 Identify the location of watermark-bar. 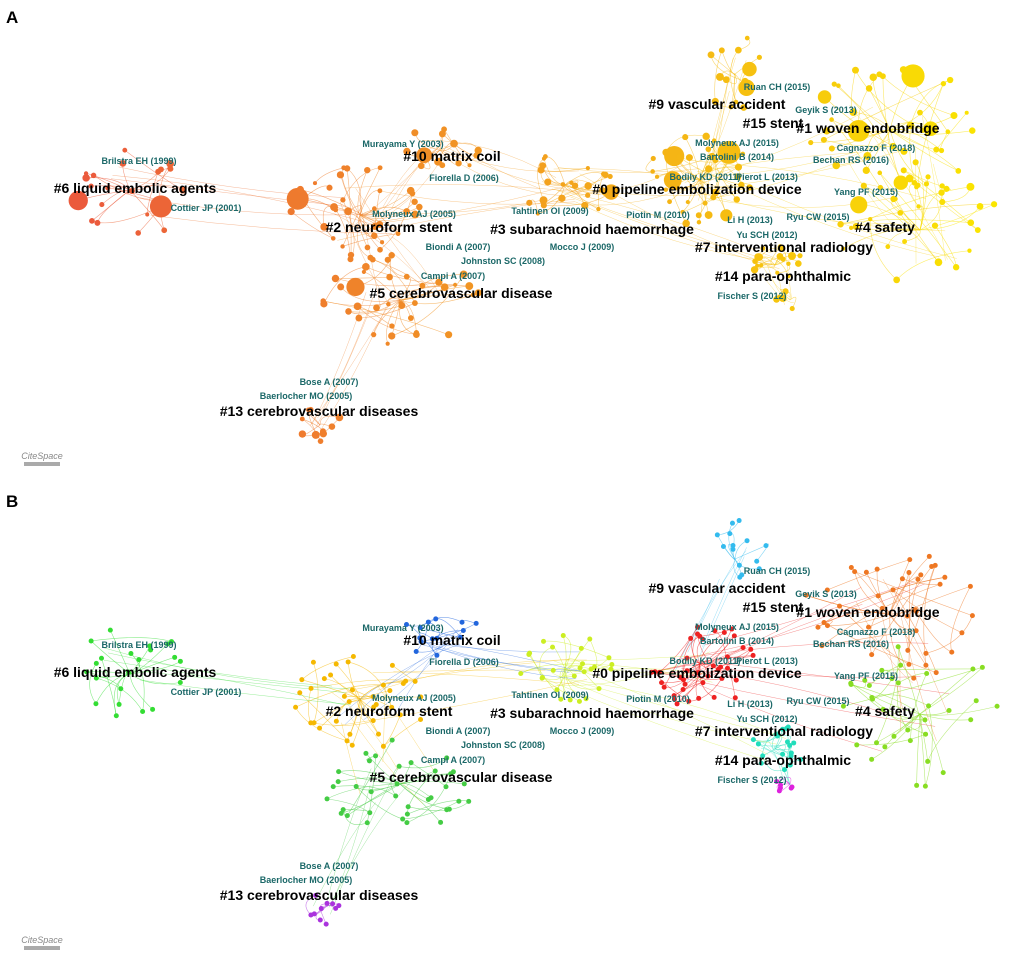
(42, 464).